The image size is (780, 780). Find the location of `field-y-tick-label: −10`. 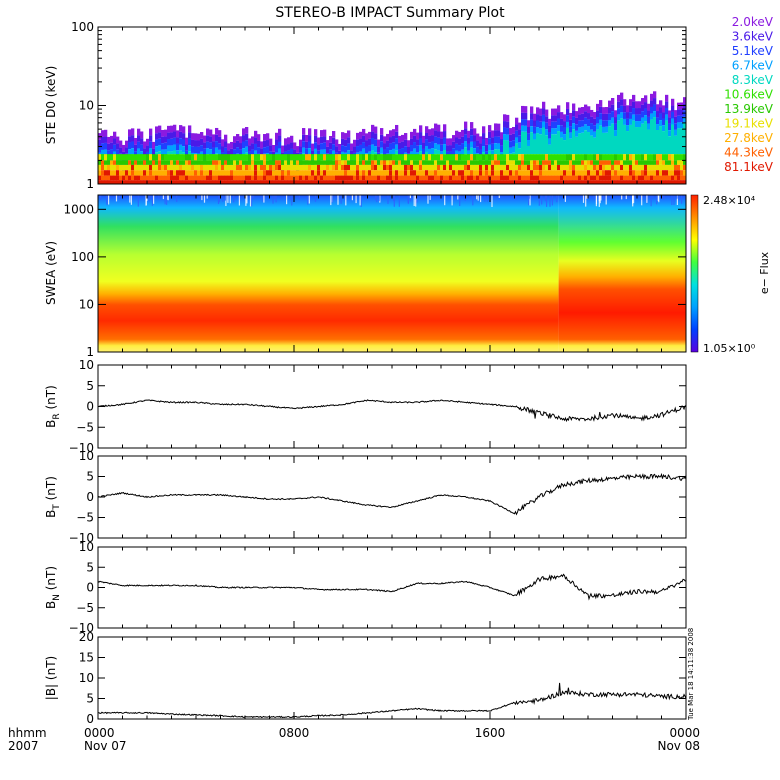

field-y-tick-label: −10 is located at coordinates (81, 538).